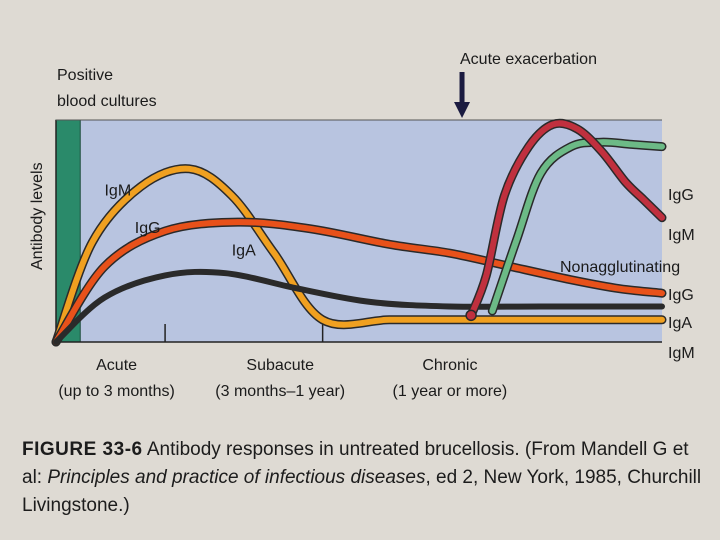  What do you see at coordinates (577, 226) in the screenshot?
I see `series-line-igg-exacerbation` at bounding box center [577, 226].